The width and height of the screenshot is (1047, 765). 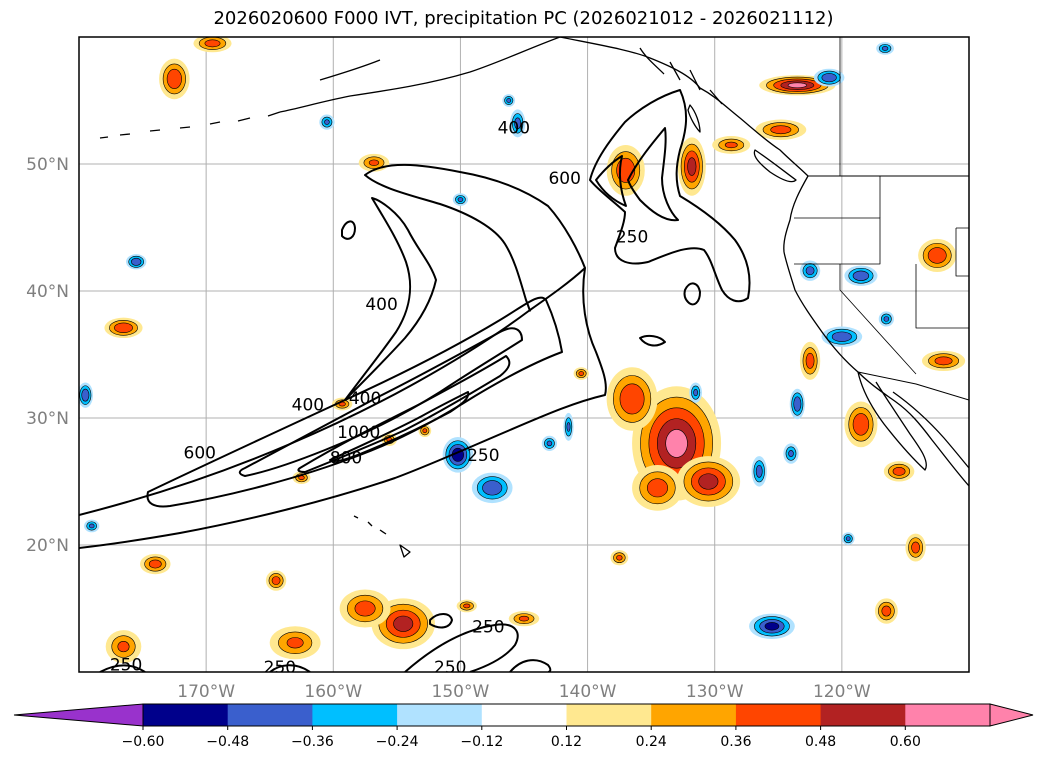 I want to click on lat-tick-label: 50°N, so click(x=47, y=165).